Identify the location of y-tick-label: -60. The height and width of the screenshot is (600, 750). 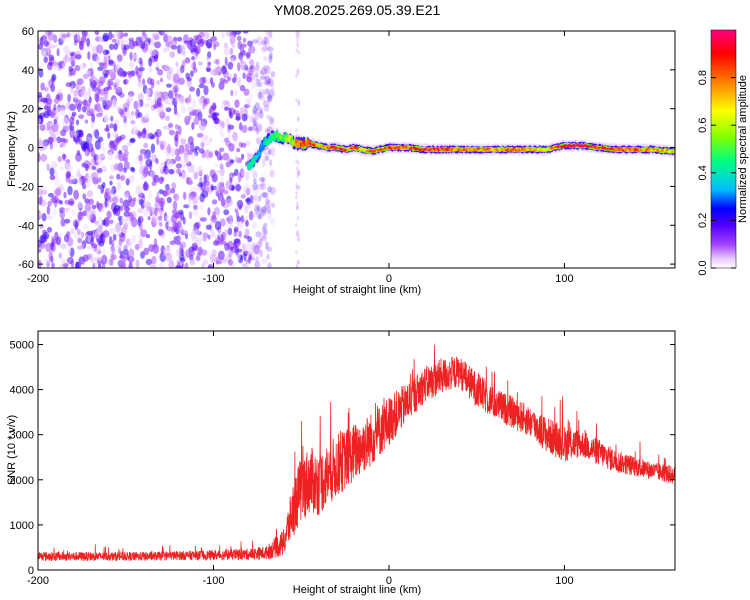
(26, 265).